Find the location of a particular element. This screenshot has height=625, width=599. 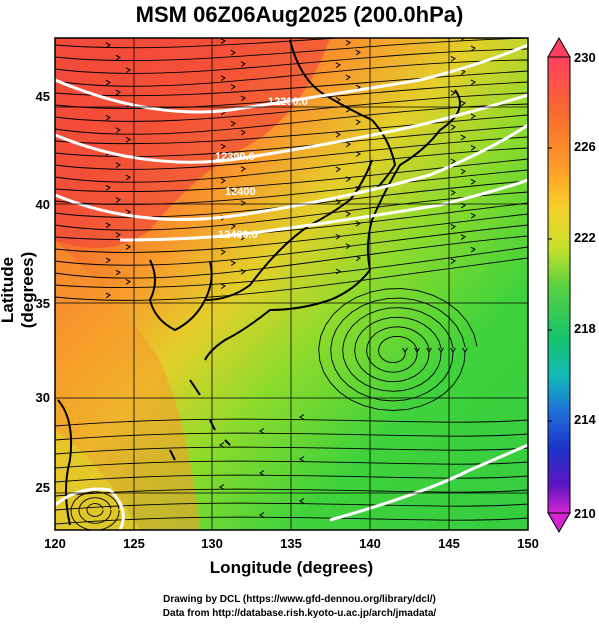

x-ticks: 120 125 130 135 140 145 150 is located at coordinates (291, 543).